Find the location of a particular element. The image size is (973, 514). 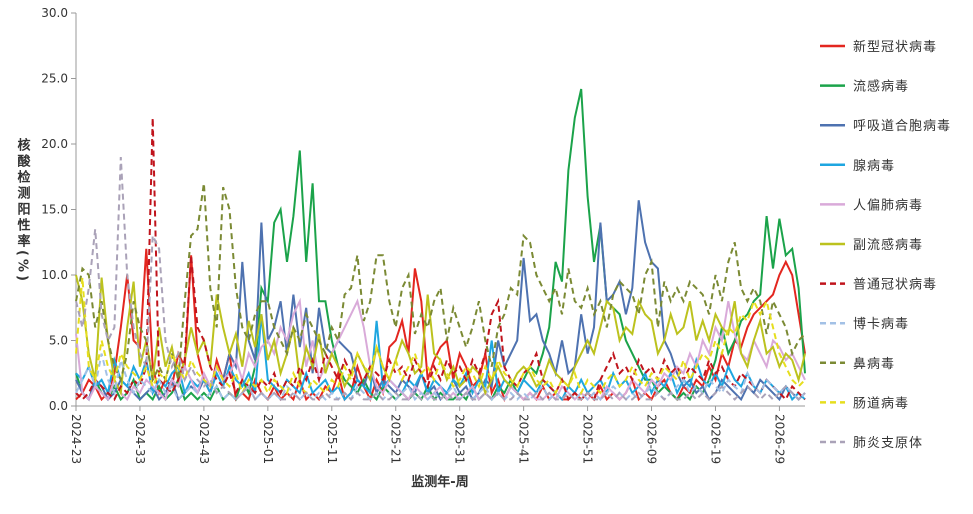

y-axis-title: 核酸检测阳性率(%) is located at coordinates (23, 210).